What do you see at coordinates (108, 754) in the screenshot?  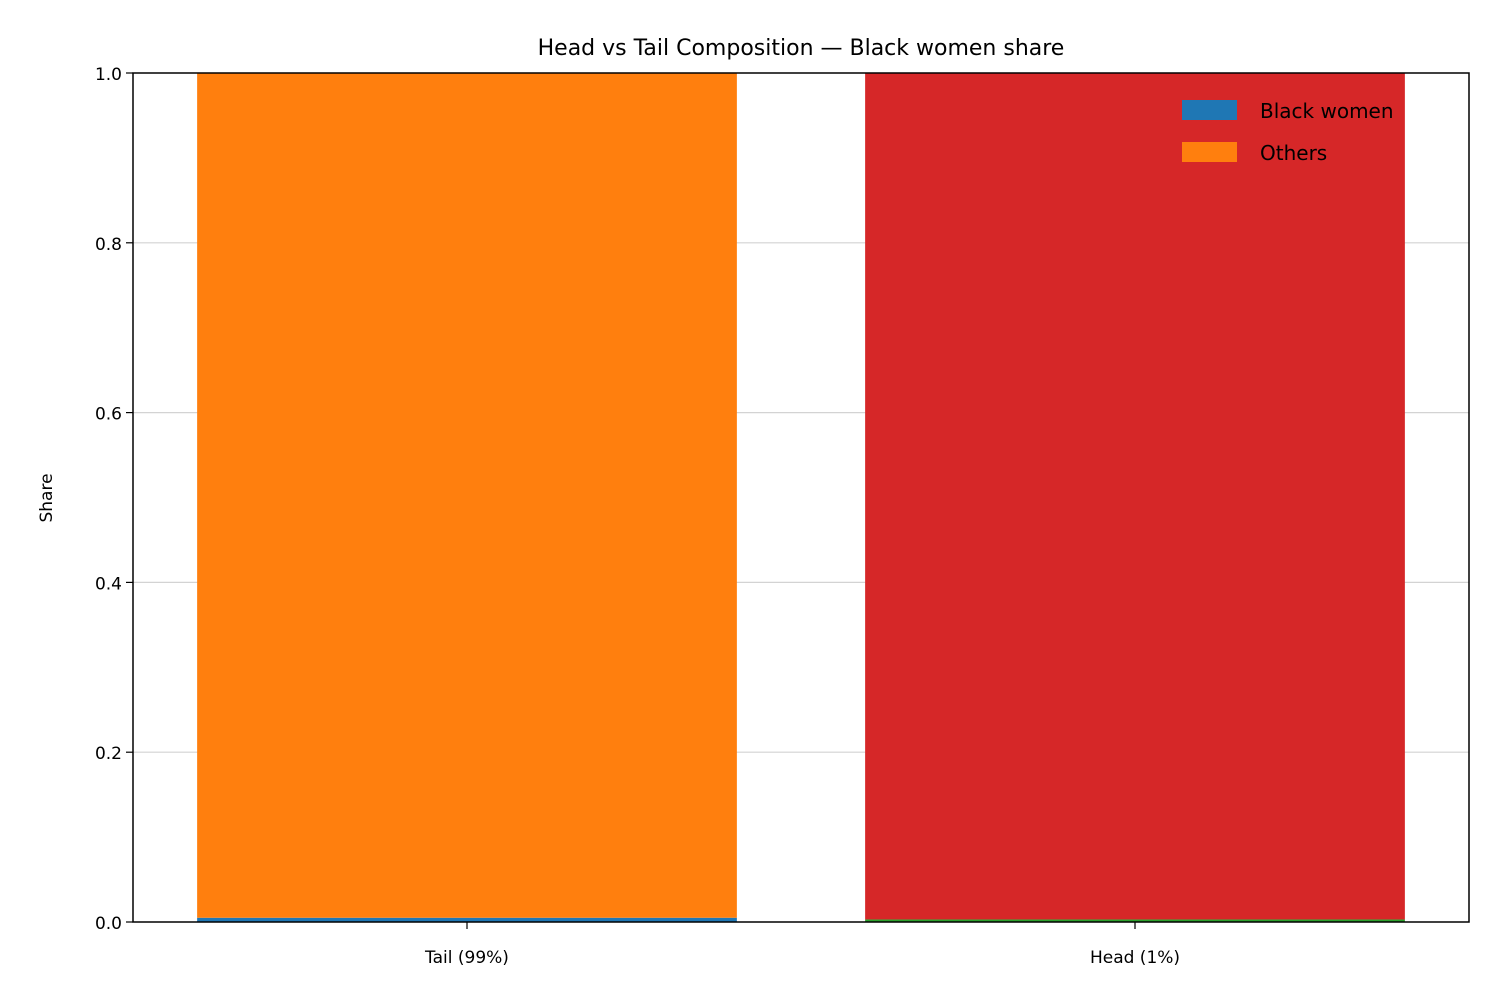 I see `y-tick-label: 0.2` at bounding box center [108, 754].